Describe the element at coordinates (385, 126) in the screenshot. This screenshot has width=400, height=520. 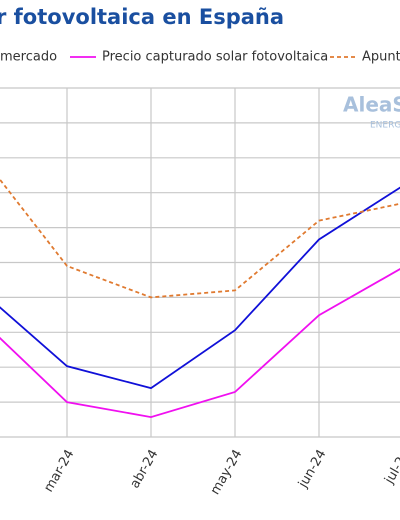
I see `logo-sub: ENERG` at that location.